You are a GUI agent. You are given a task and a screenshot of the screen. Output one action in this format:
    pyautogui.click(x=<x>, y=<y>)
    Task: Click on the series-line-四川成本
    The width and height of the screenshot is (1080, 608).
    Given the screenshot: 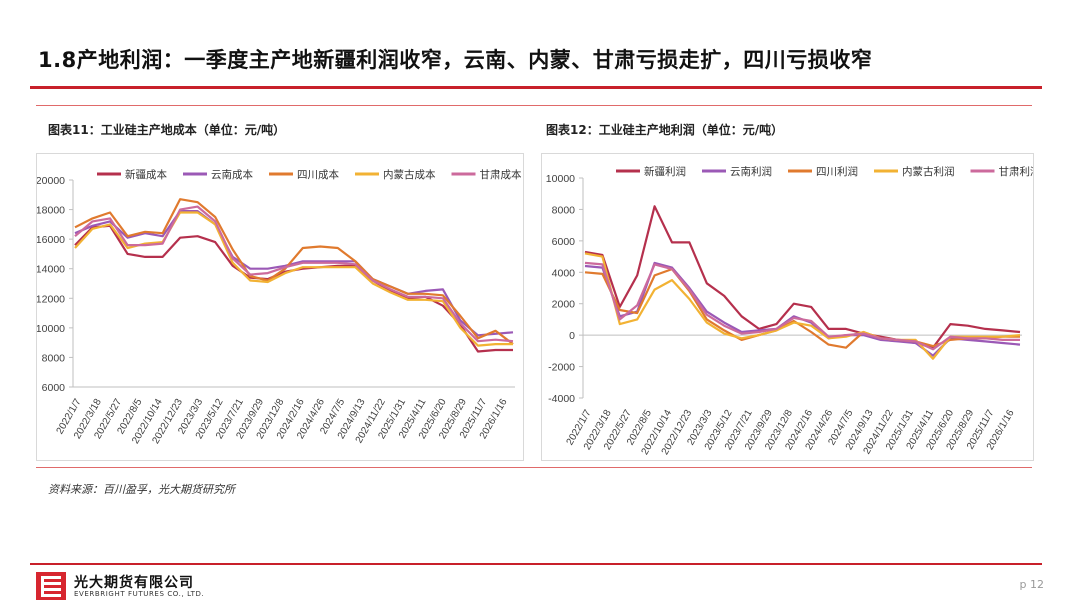 What is the action you would take?
    pyautogui.click(x=294, y=271)
    